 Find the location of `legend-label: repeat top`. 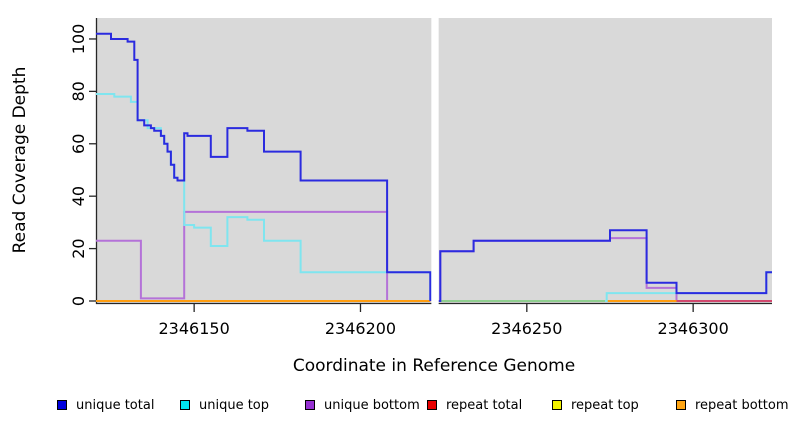

legend-label: repeat top is located at coordinates (605, 405).